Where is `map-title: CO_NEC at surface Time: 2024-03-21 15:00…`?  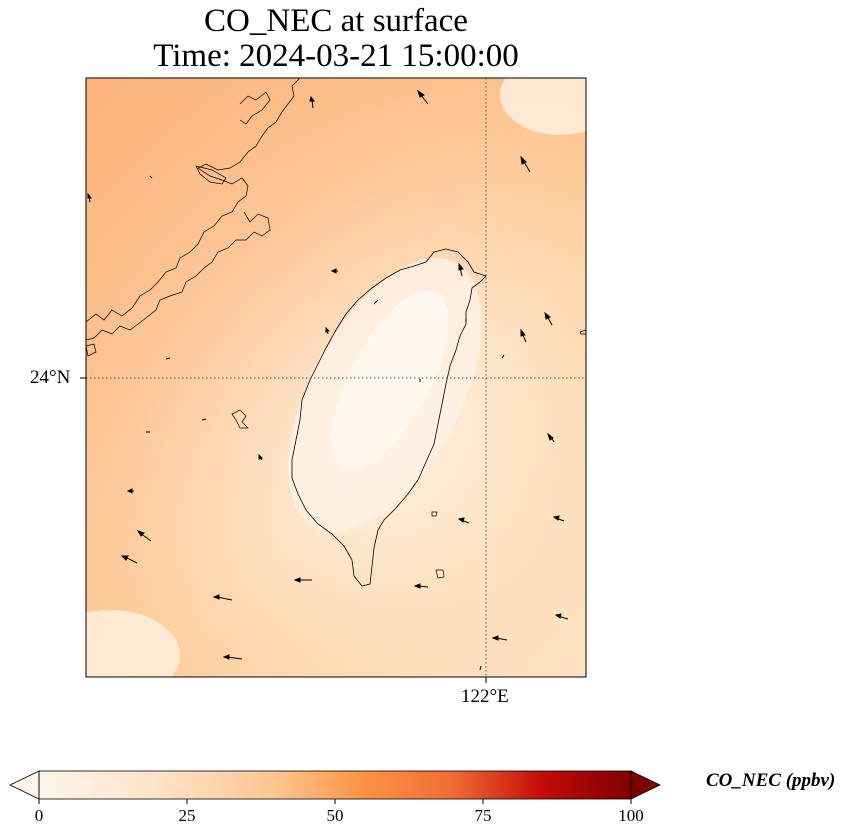
map-title: CO_NEC at surface Time: 2024-03-21 15:00… is located at coordinates (336, 39).